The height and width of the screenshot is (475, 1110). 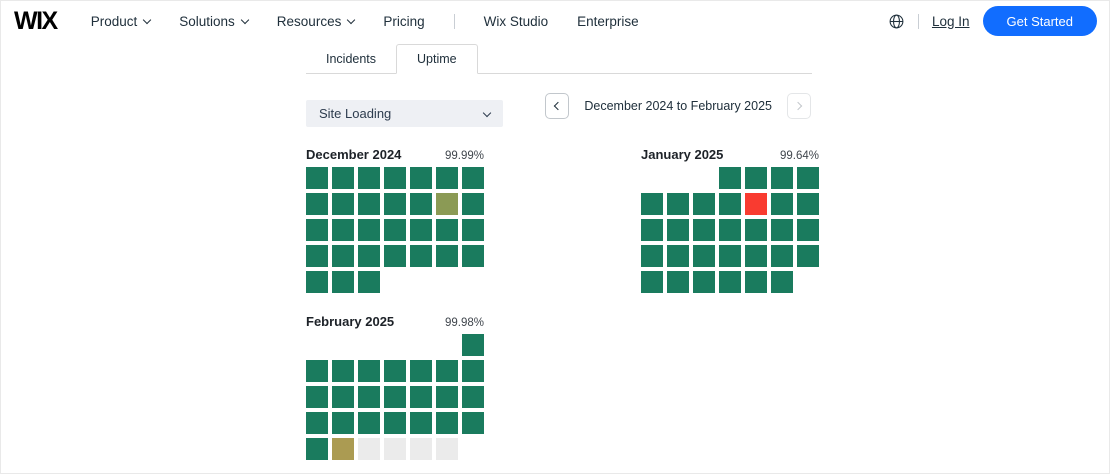 What do you see at coordinates (214, 21) in the screenshot?
I see `nav-item-solutions: Solutions` at bounding box center [214, 21].